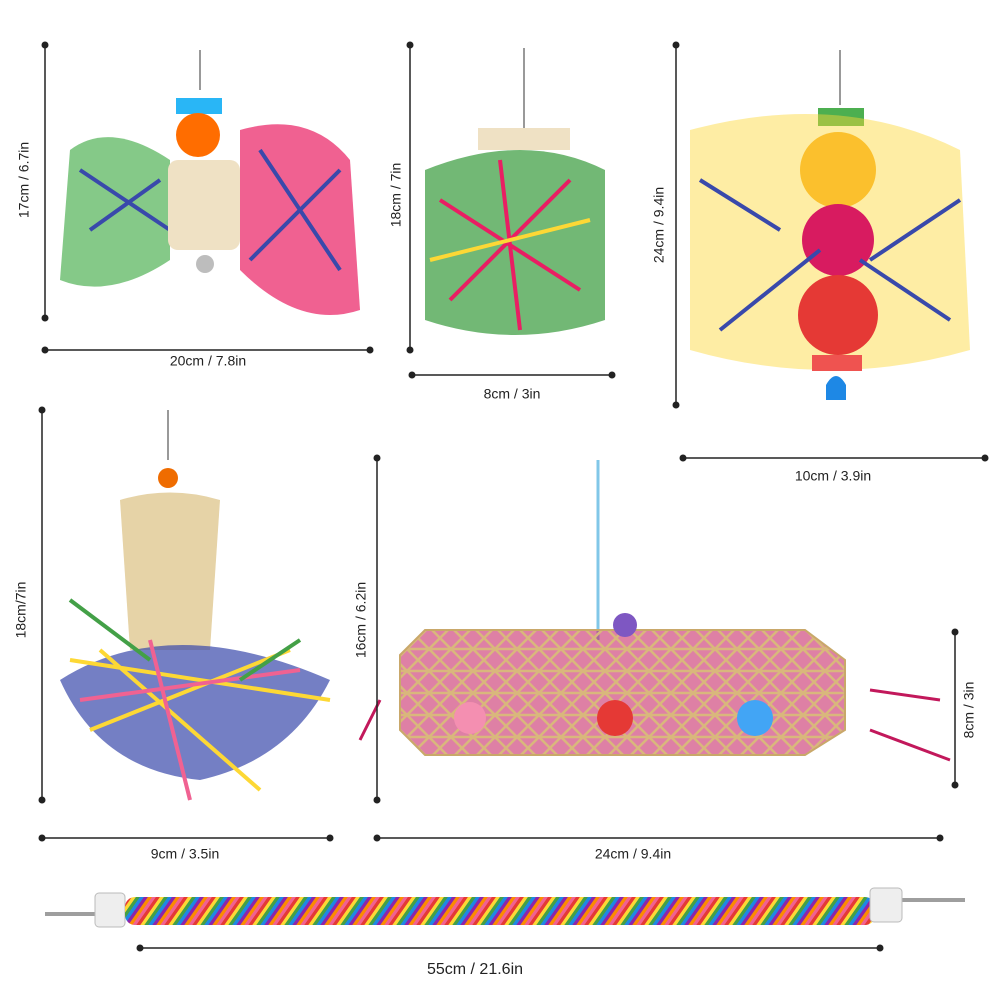 The width and height of the screenshot is (1001, 1001). What do you see at coordinates (24, 180) in the screenshot?
I see `dimension-label: 17cm / 6.7in` at bounding box center [24, 180].